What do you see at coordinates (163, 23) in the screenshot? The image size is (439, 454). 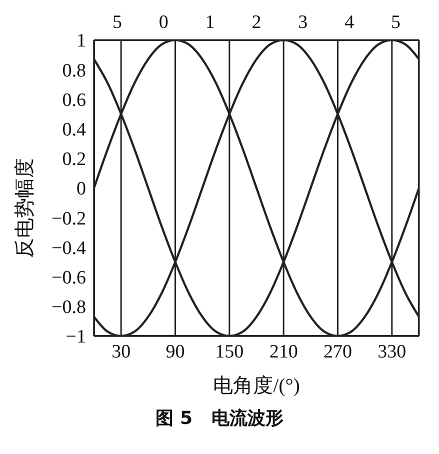 I see `text: 0` at bounding box center [163, 23].